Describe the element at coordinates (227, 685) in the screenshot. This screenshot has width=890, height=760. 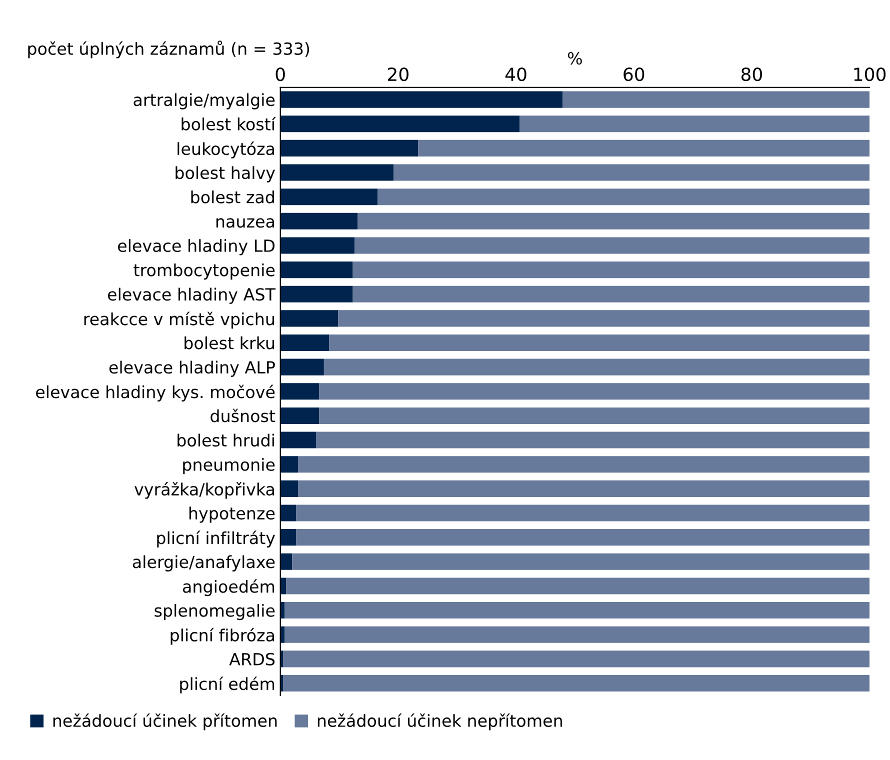
I see `y-tick-label: plicní edém` at that location.